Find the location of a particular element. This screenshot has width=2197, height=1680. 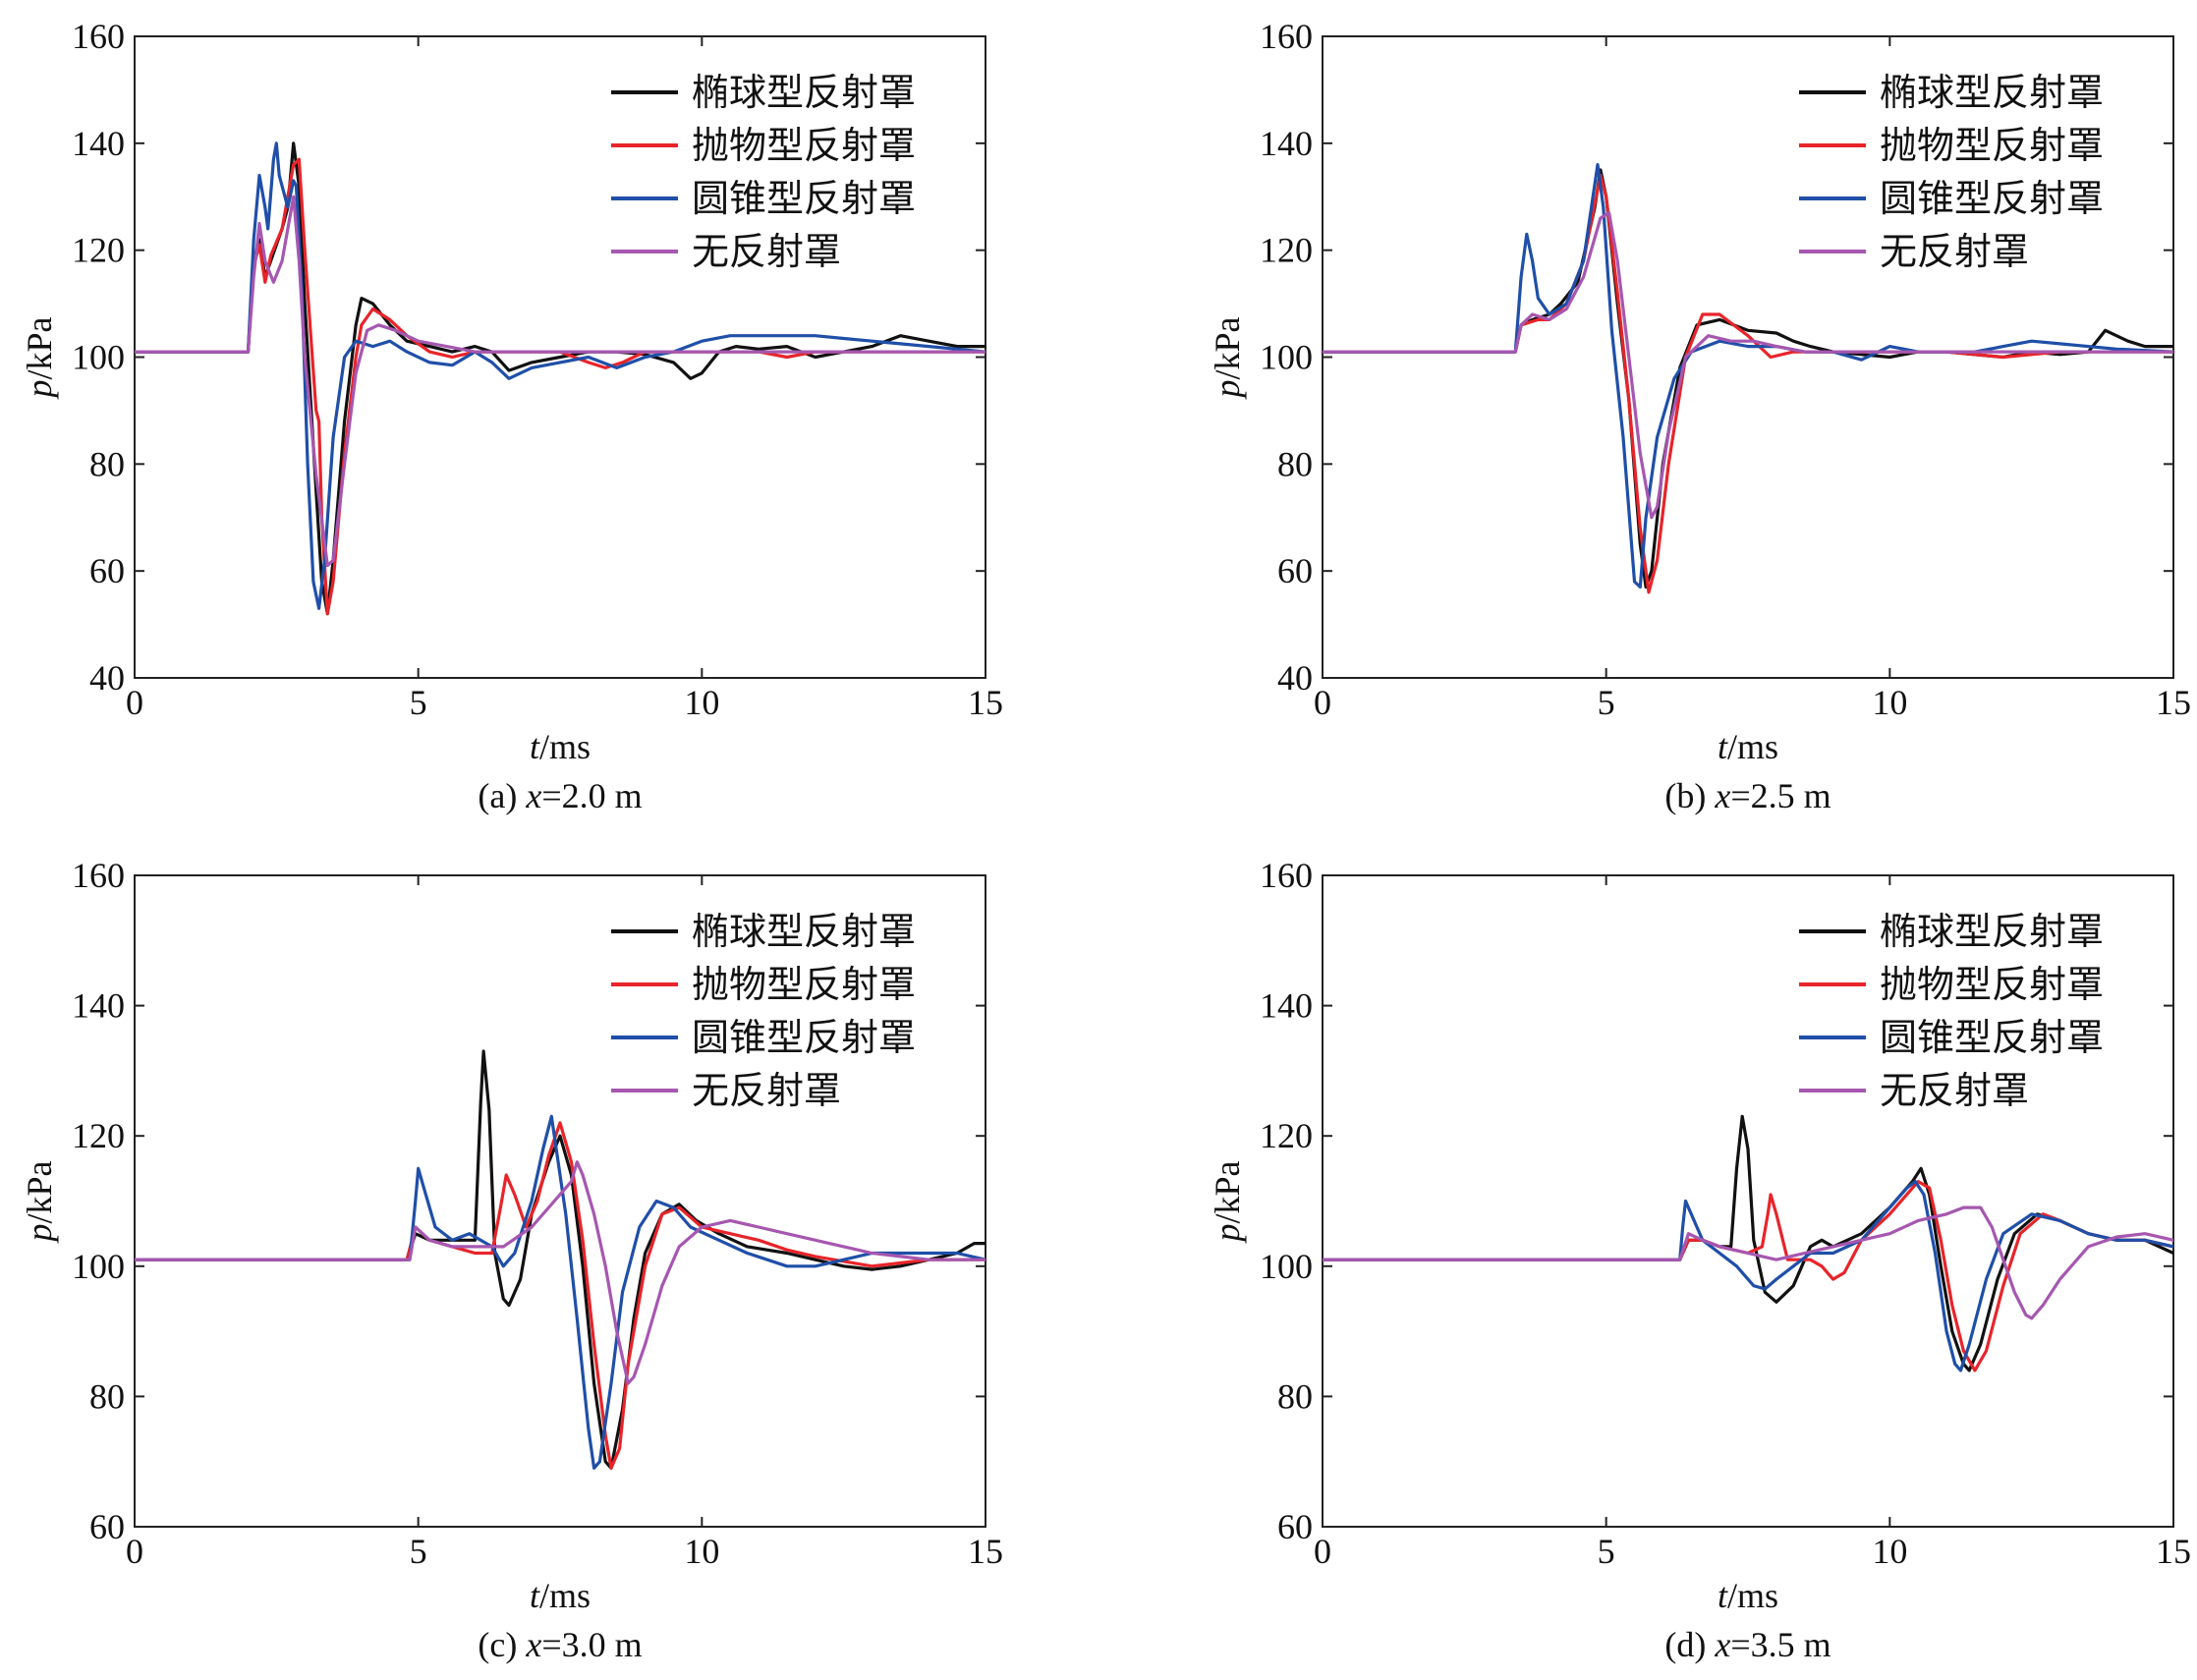

chart-c-y-tick-label: 60 is located at coordinates (107, 1526).